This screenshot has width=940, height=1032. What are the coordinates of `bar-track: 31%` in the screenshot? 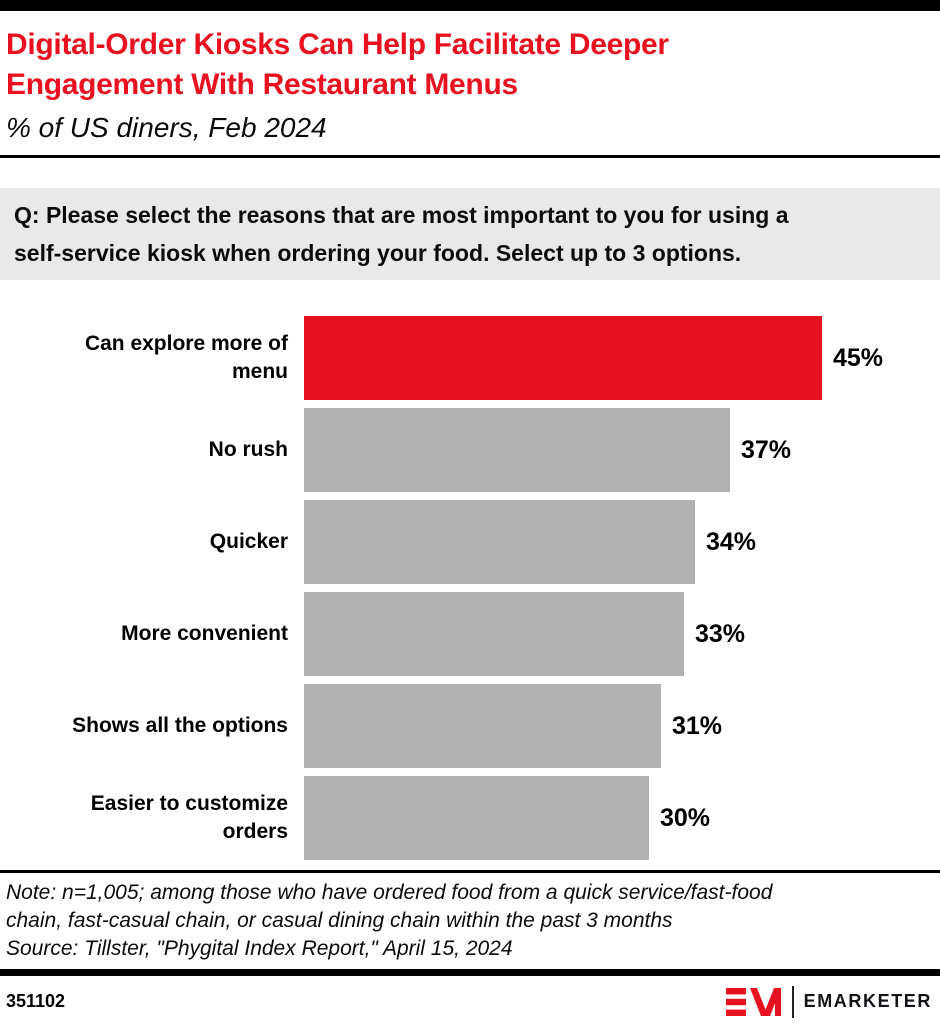 It's located at (622, 726).